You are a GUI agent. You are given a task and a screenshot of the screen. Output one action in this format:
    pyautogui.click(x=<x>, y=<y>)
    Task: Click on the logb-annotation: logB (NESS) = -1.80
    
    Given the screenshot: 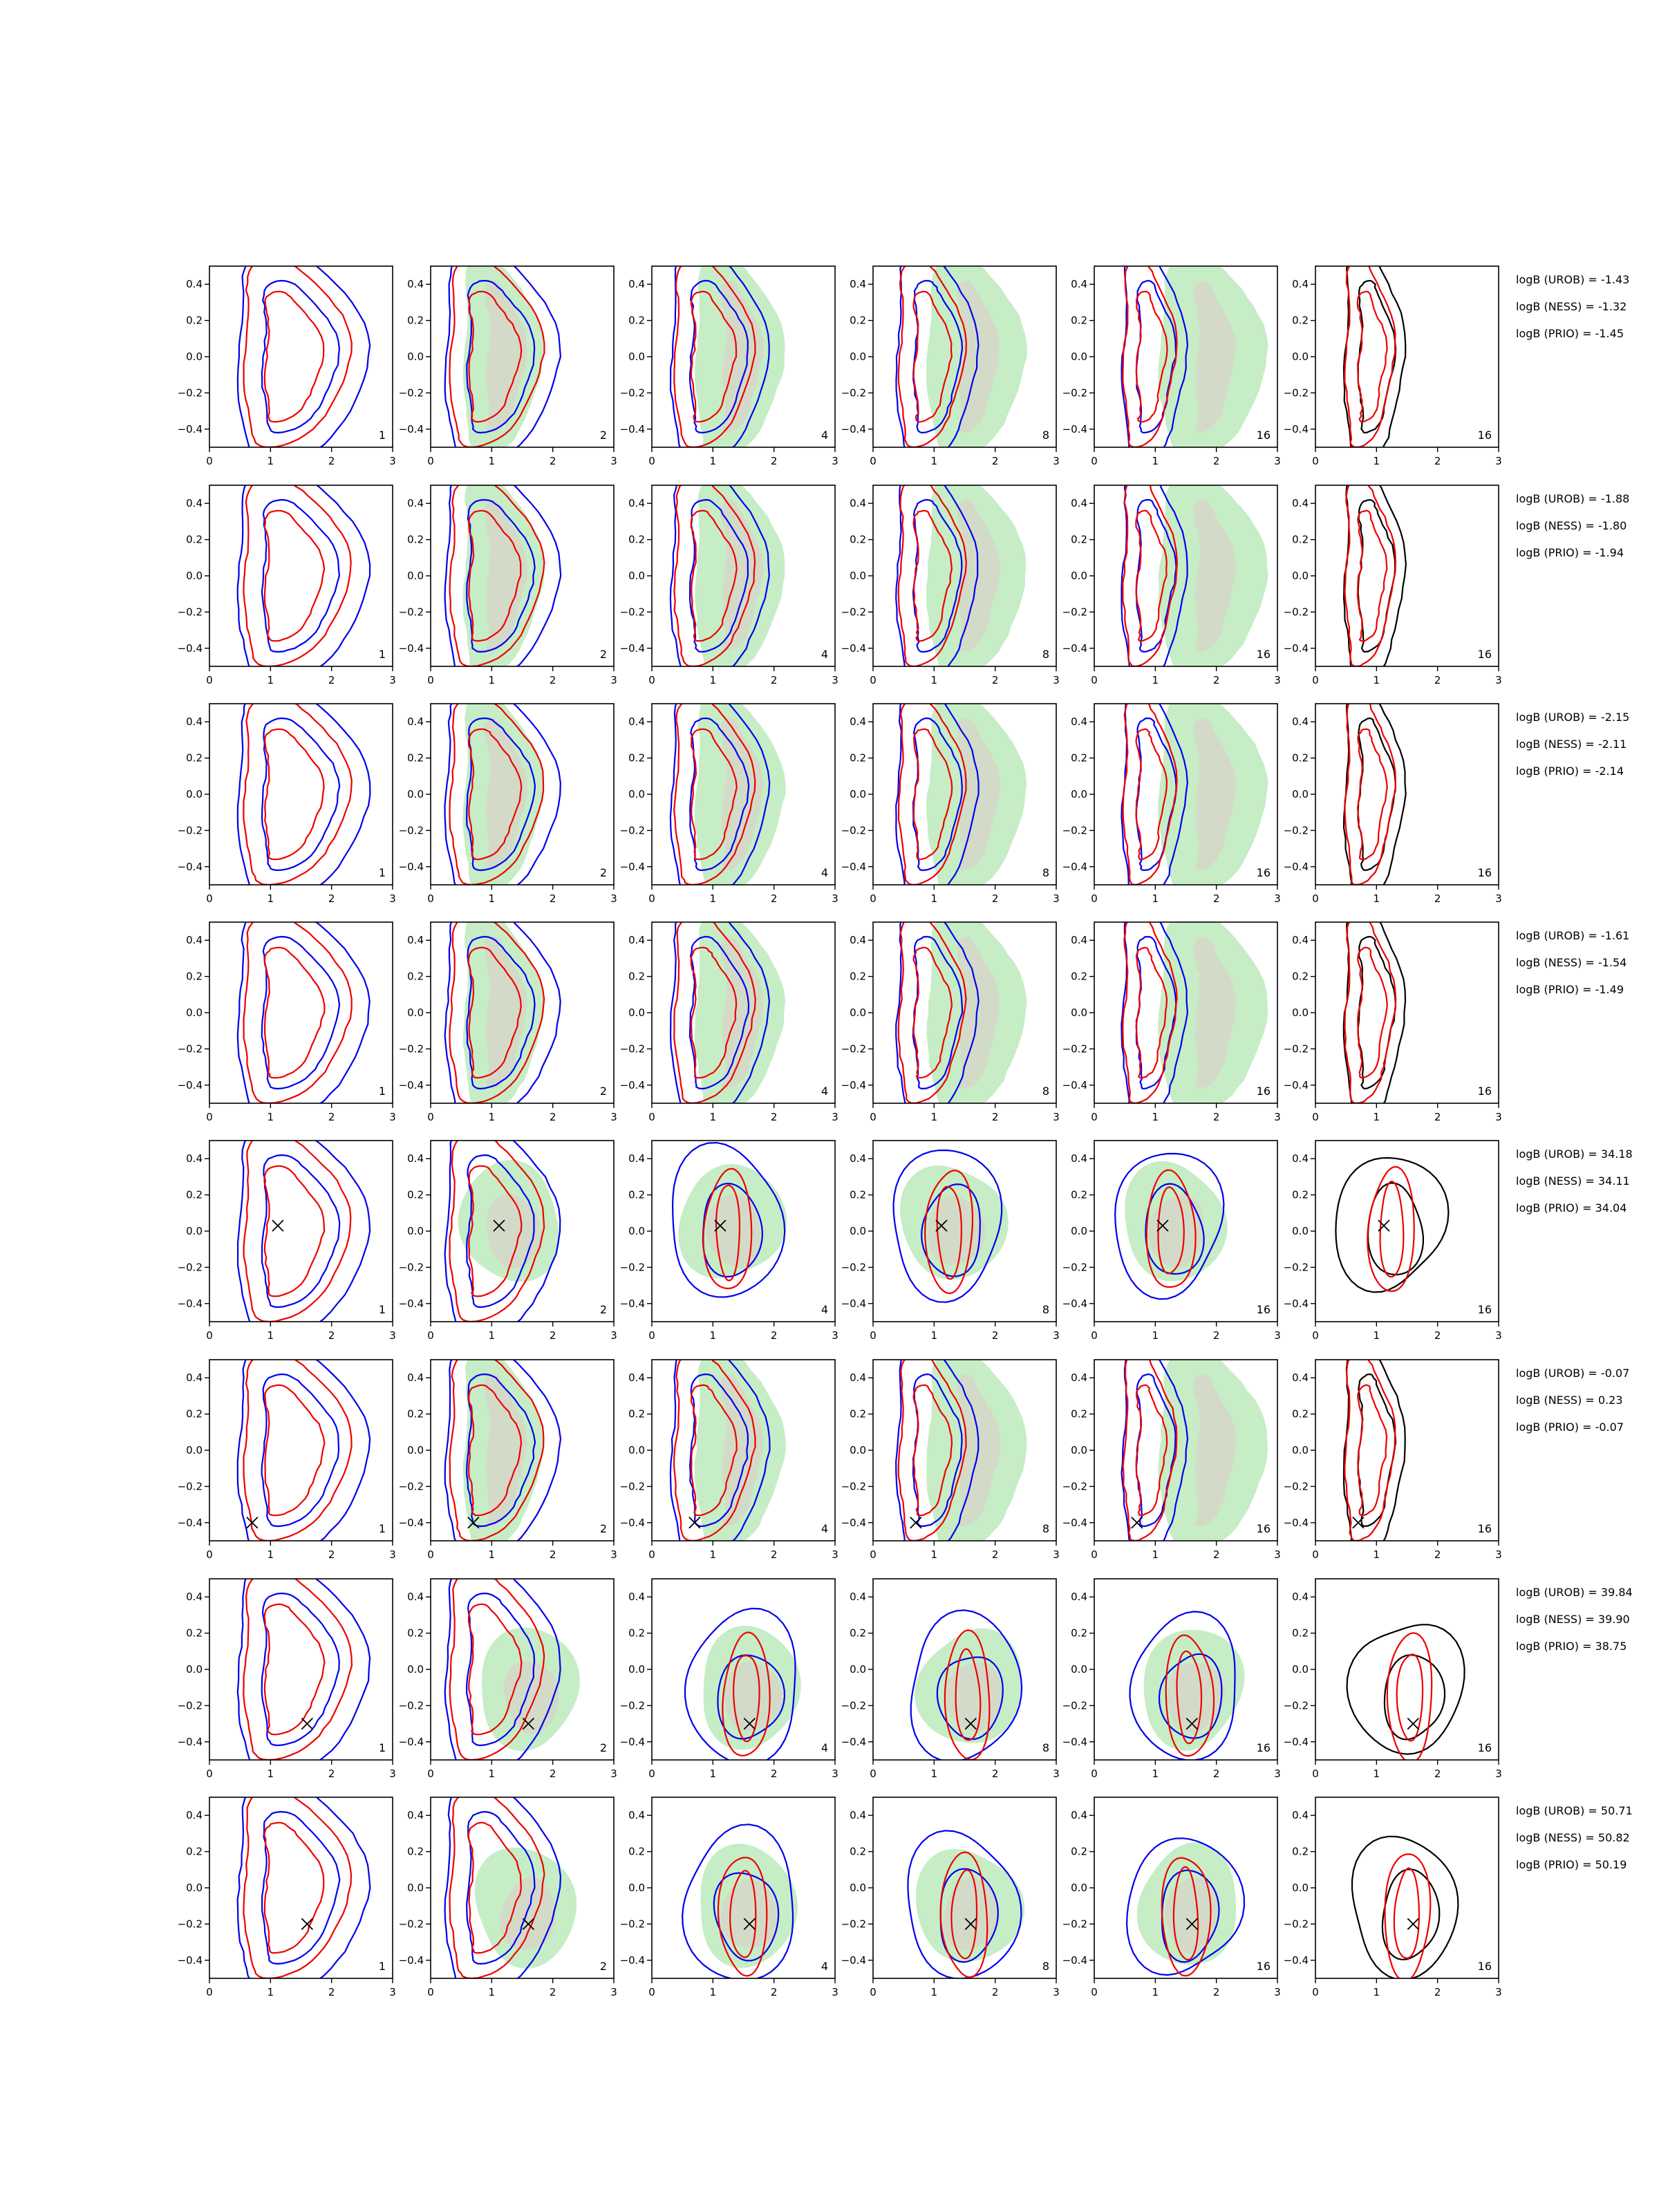 What is the action you would take?
    pyautogui.click(x=1572, y=525)
    